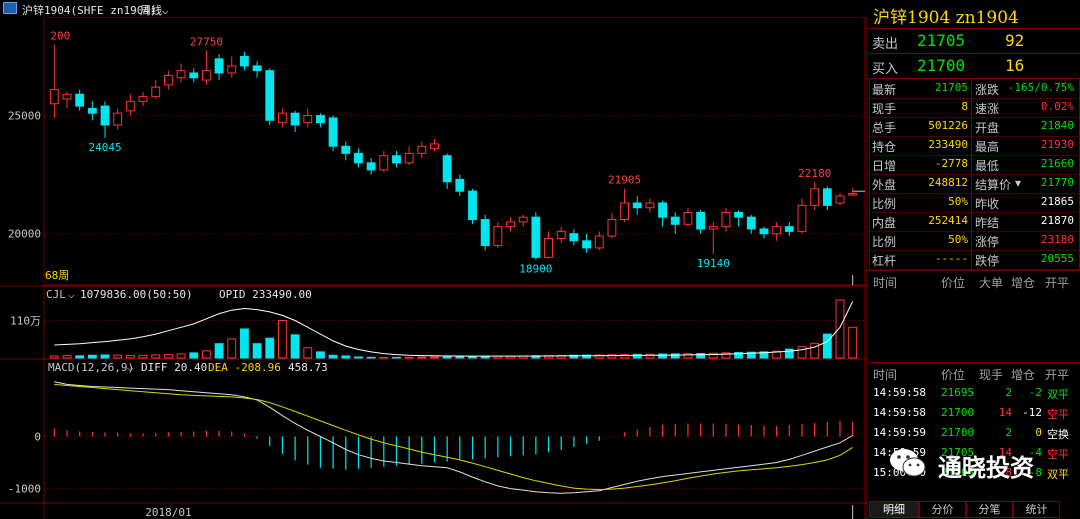 The width and height of the screenshot is (1080, 519). Describe the element at coordinates (89, 10) in the screenshot. I see `symbol-label: 沪锌1904(SHFE zn1904)` at that location.